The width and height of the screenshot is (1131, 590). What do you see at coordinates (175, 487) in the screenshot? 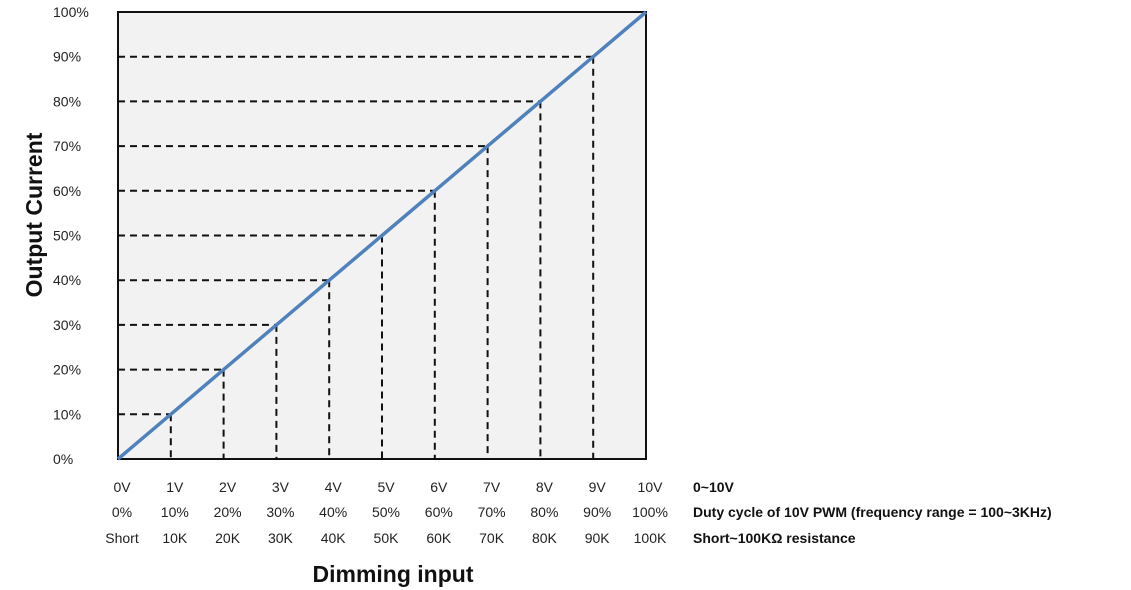
I see `x-tick-label: 1V` at bounding box center [175, 487].